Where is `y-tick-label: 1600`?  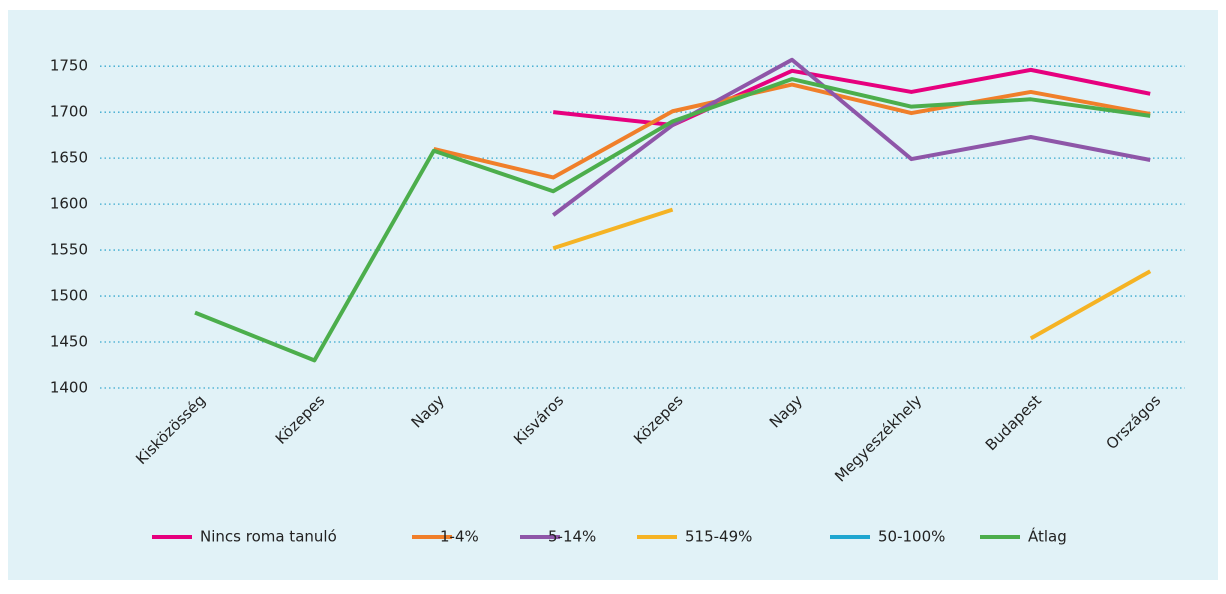
y-tick-label: 1600 is located at coordinates (69, 204).